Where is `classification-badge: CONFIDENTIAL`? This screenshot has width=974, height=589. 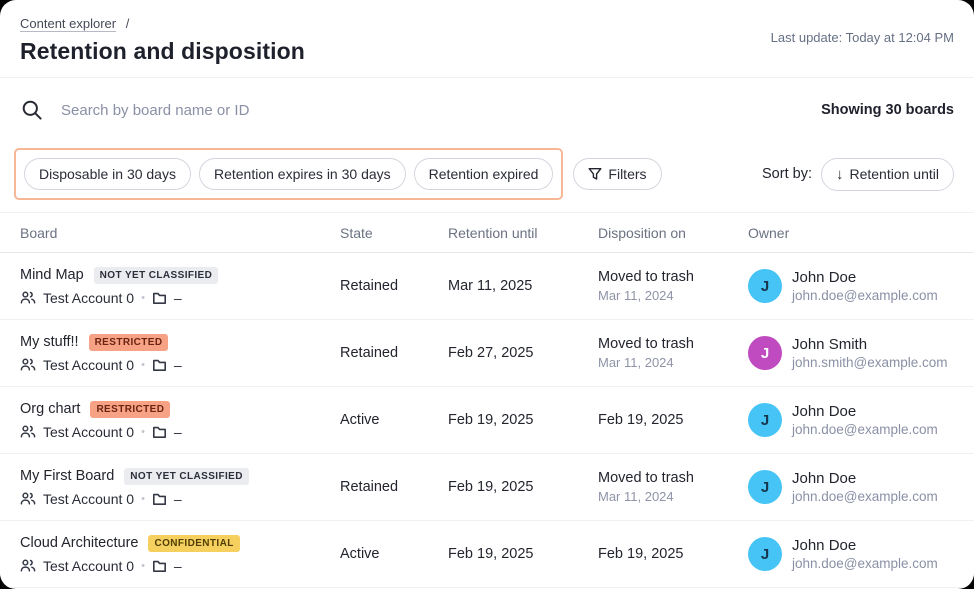 classification-badge: CONFIDENTIAL is located at coordinates (194, 543).